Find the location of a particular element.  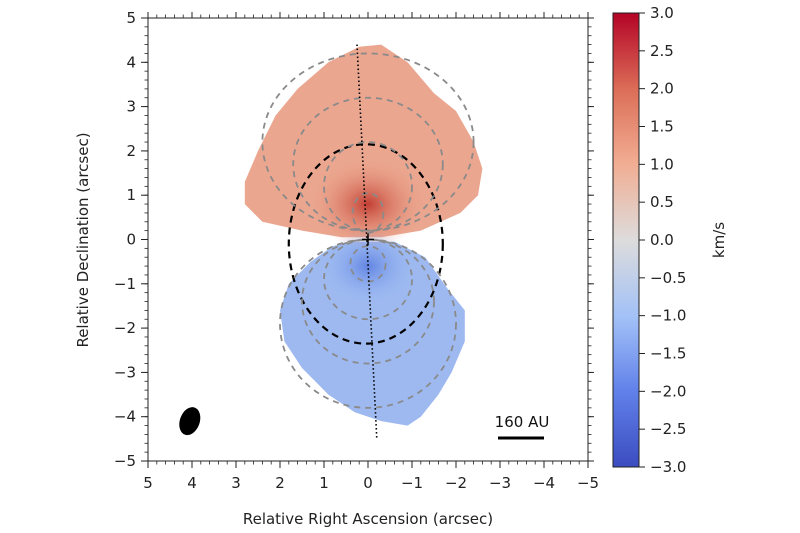

x-axis-title: Relative Right Ascension (arcsec) is located at coordinates (368, 519).